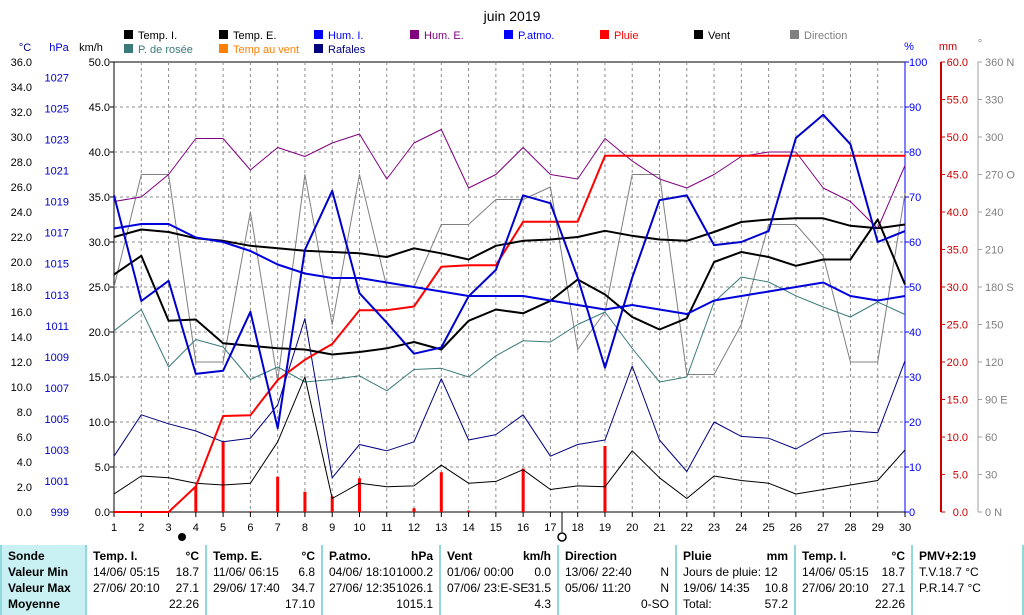 Image resolution: width=1024 pixels, height=615 pixels. What do you see at coordinates (99, 198) in the screenshot?
I see `tick-label-kmh: 35.0` at bounding box center [99, 198].